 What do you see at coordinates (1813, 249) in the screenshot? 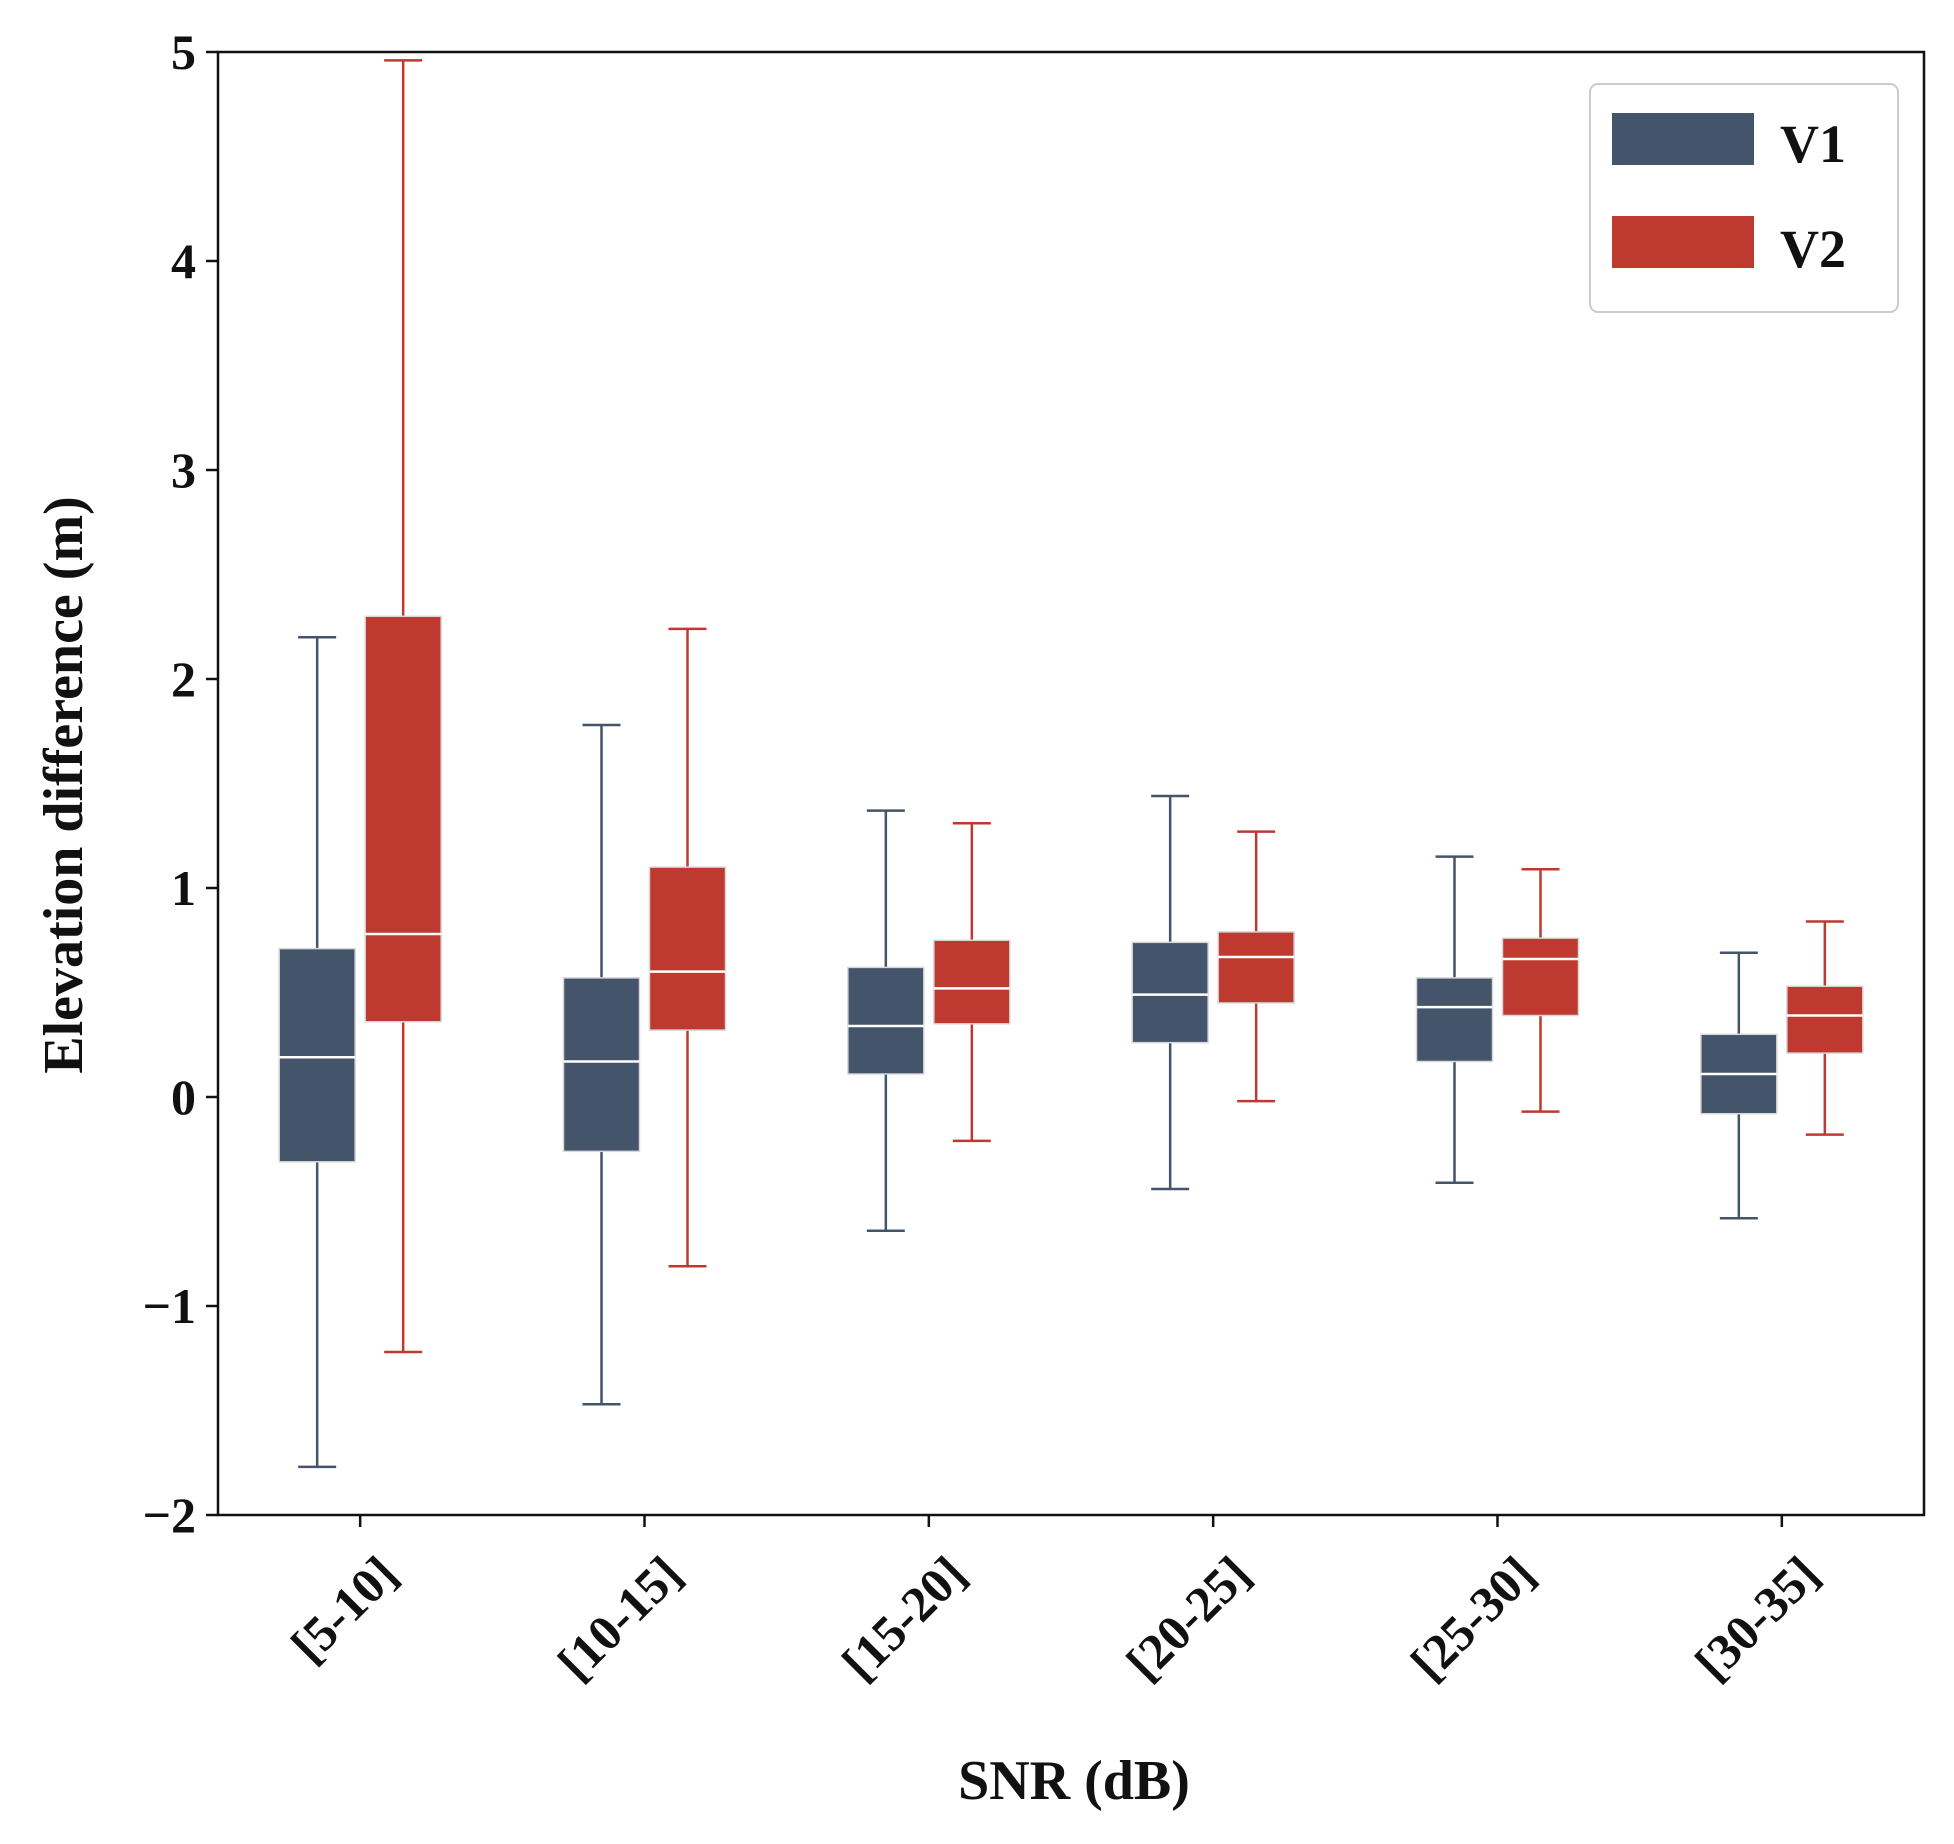
I see `legend-label-v2: V2` at bounding box center [1813, 249].